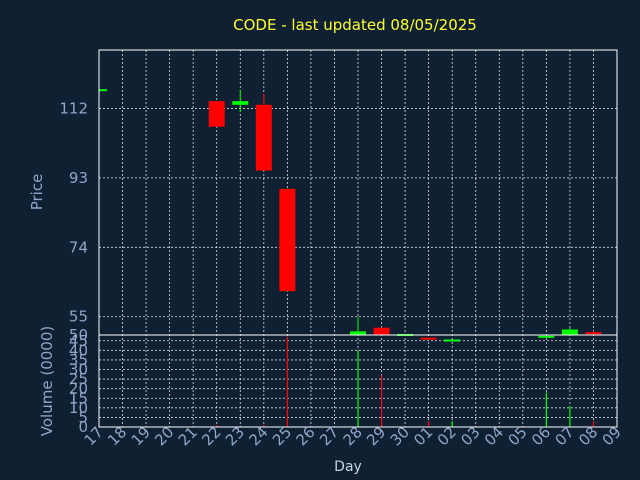 Image resolution: width=640 pixels, height=480 pixels. What do you see at coordinates (73, 108) in the screenshot?
I see `price-tick-label: 112` at bounding box center [73, 108].